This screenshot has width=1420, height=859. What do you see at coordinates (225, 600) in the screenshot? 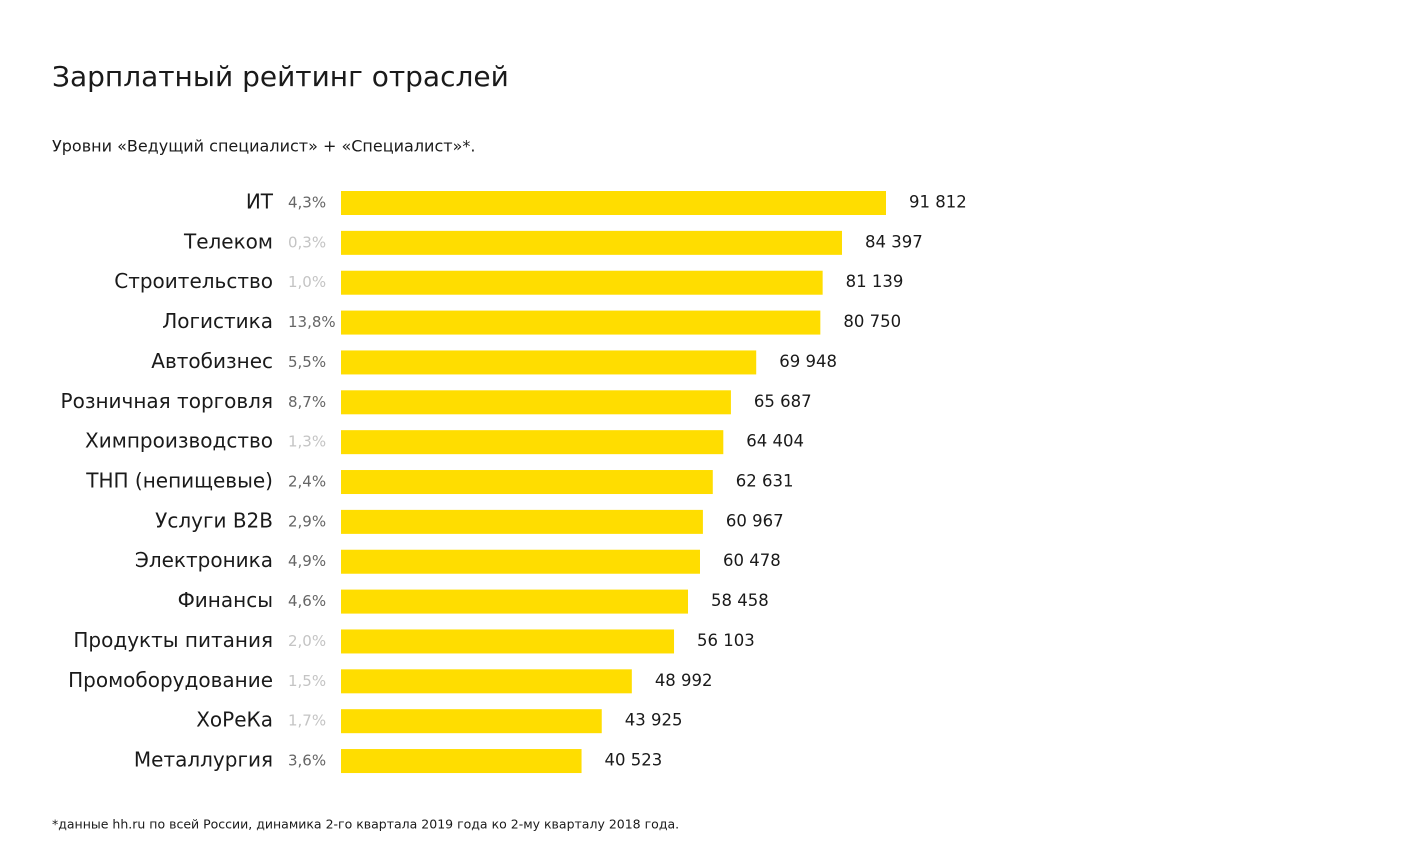
I see `category-label: Финансы` at bounding box center [225, 600].